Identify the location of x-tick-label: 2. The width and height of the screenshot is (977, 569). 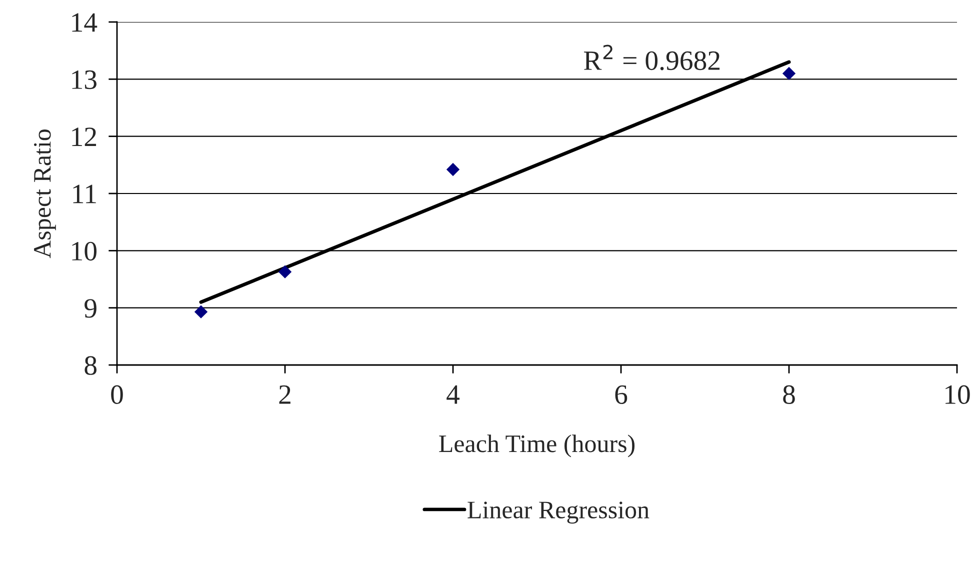
(284, 394).